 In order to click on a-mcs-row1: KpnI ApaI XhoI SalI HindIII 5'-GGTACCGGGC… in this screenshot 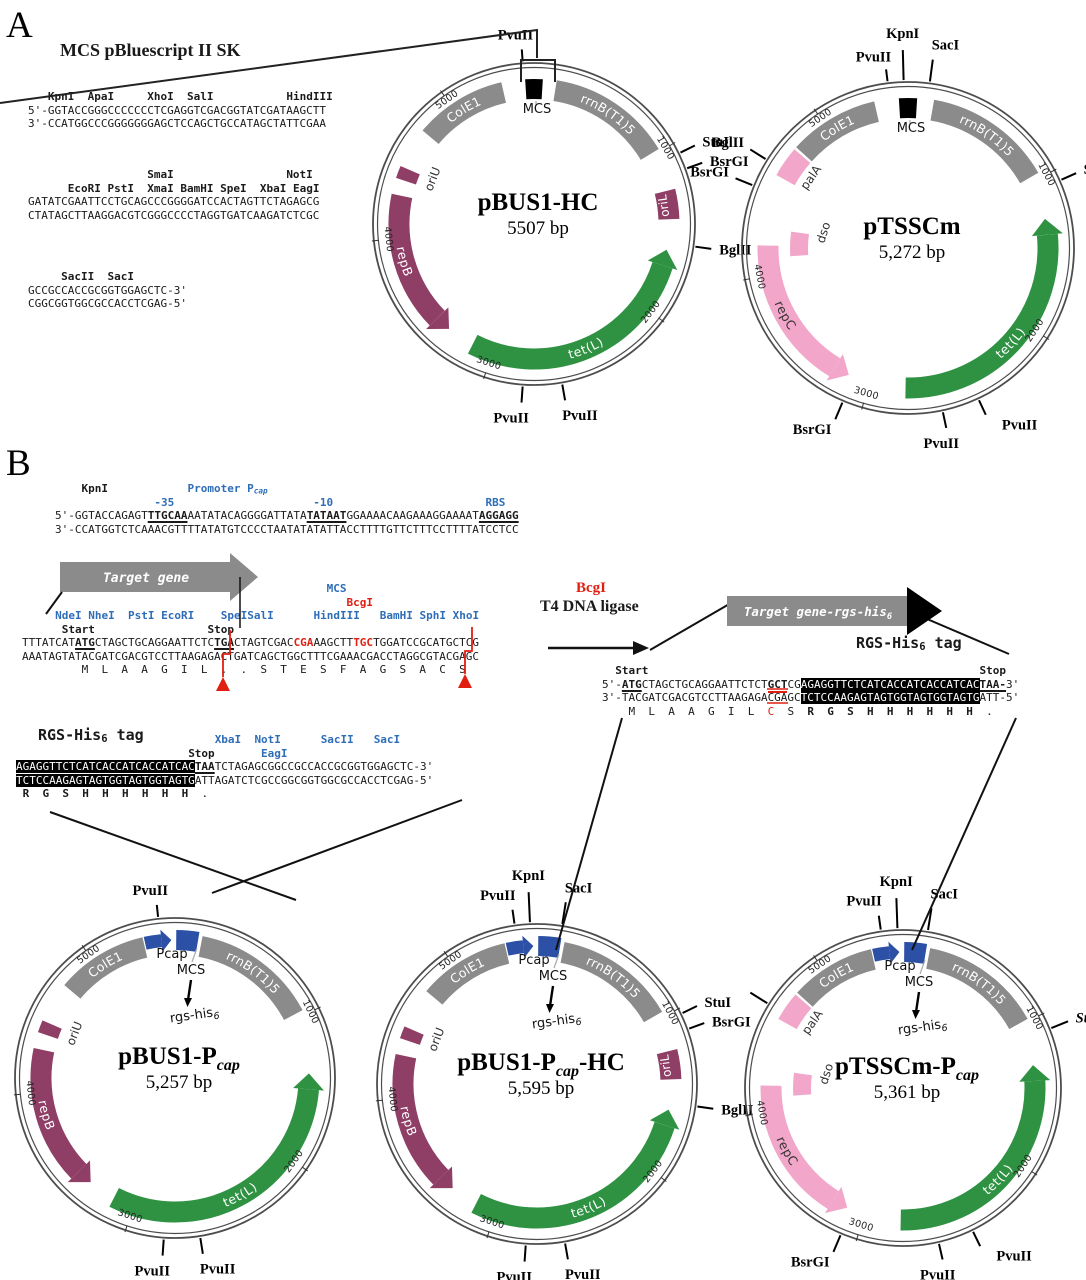, I will do `click(180, 110)`.